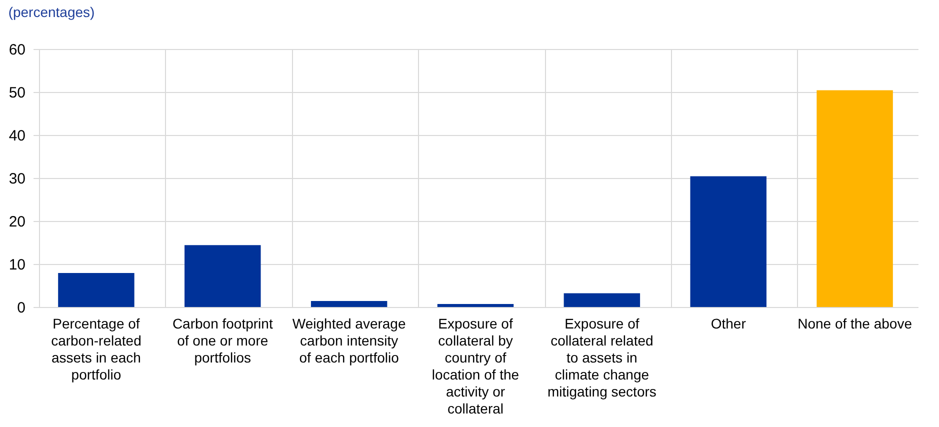  Describe the element at coordinates (222, 341) in the screenshot. I see `x-tick-label: Carbon footprint of one or more portfolios` at that location.